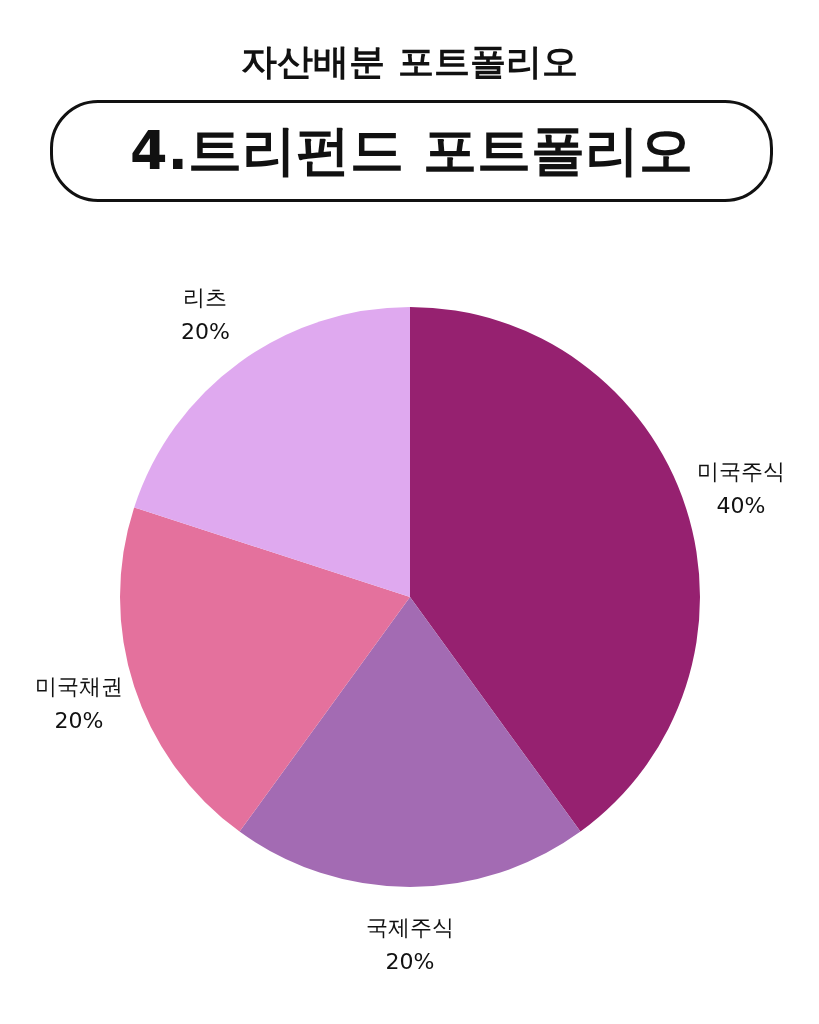  Describe the element at coordinates (741, 506) in the screenshot. I see `data-label: 40%` at that location.